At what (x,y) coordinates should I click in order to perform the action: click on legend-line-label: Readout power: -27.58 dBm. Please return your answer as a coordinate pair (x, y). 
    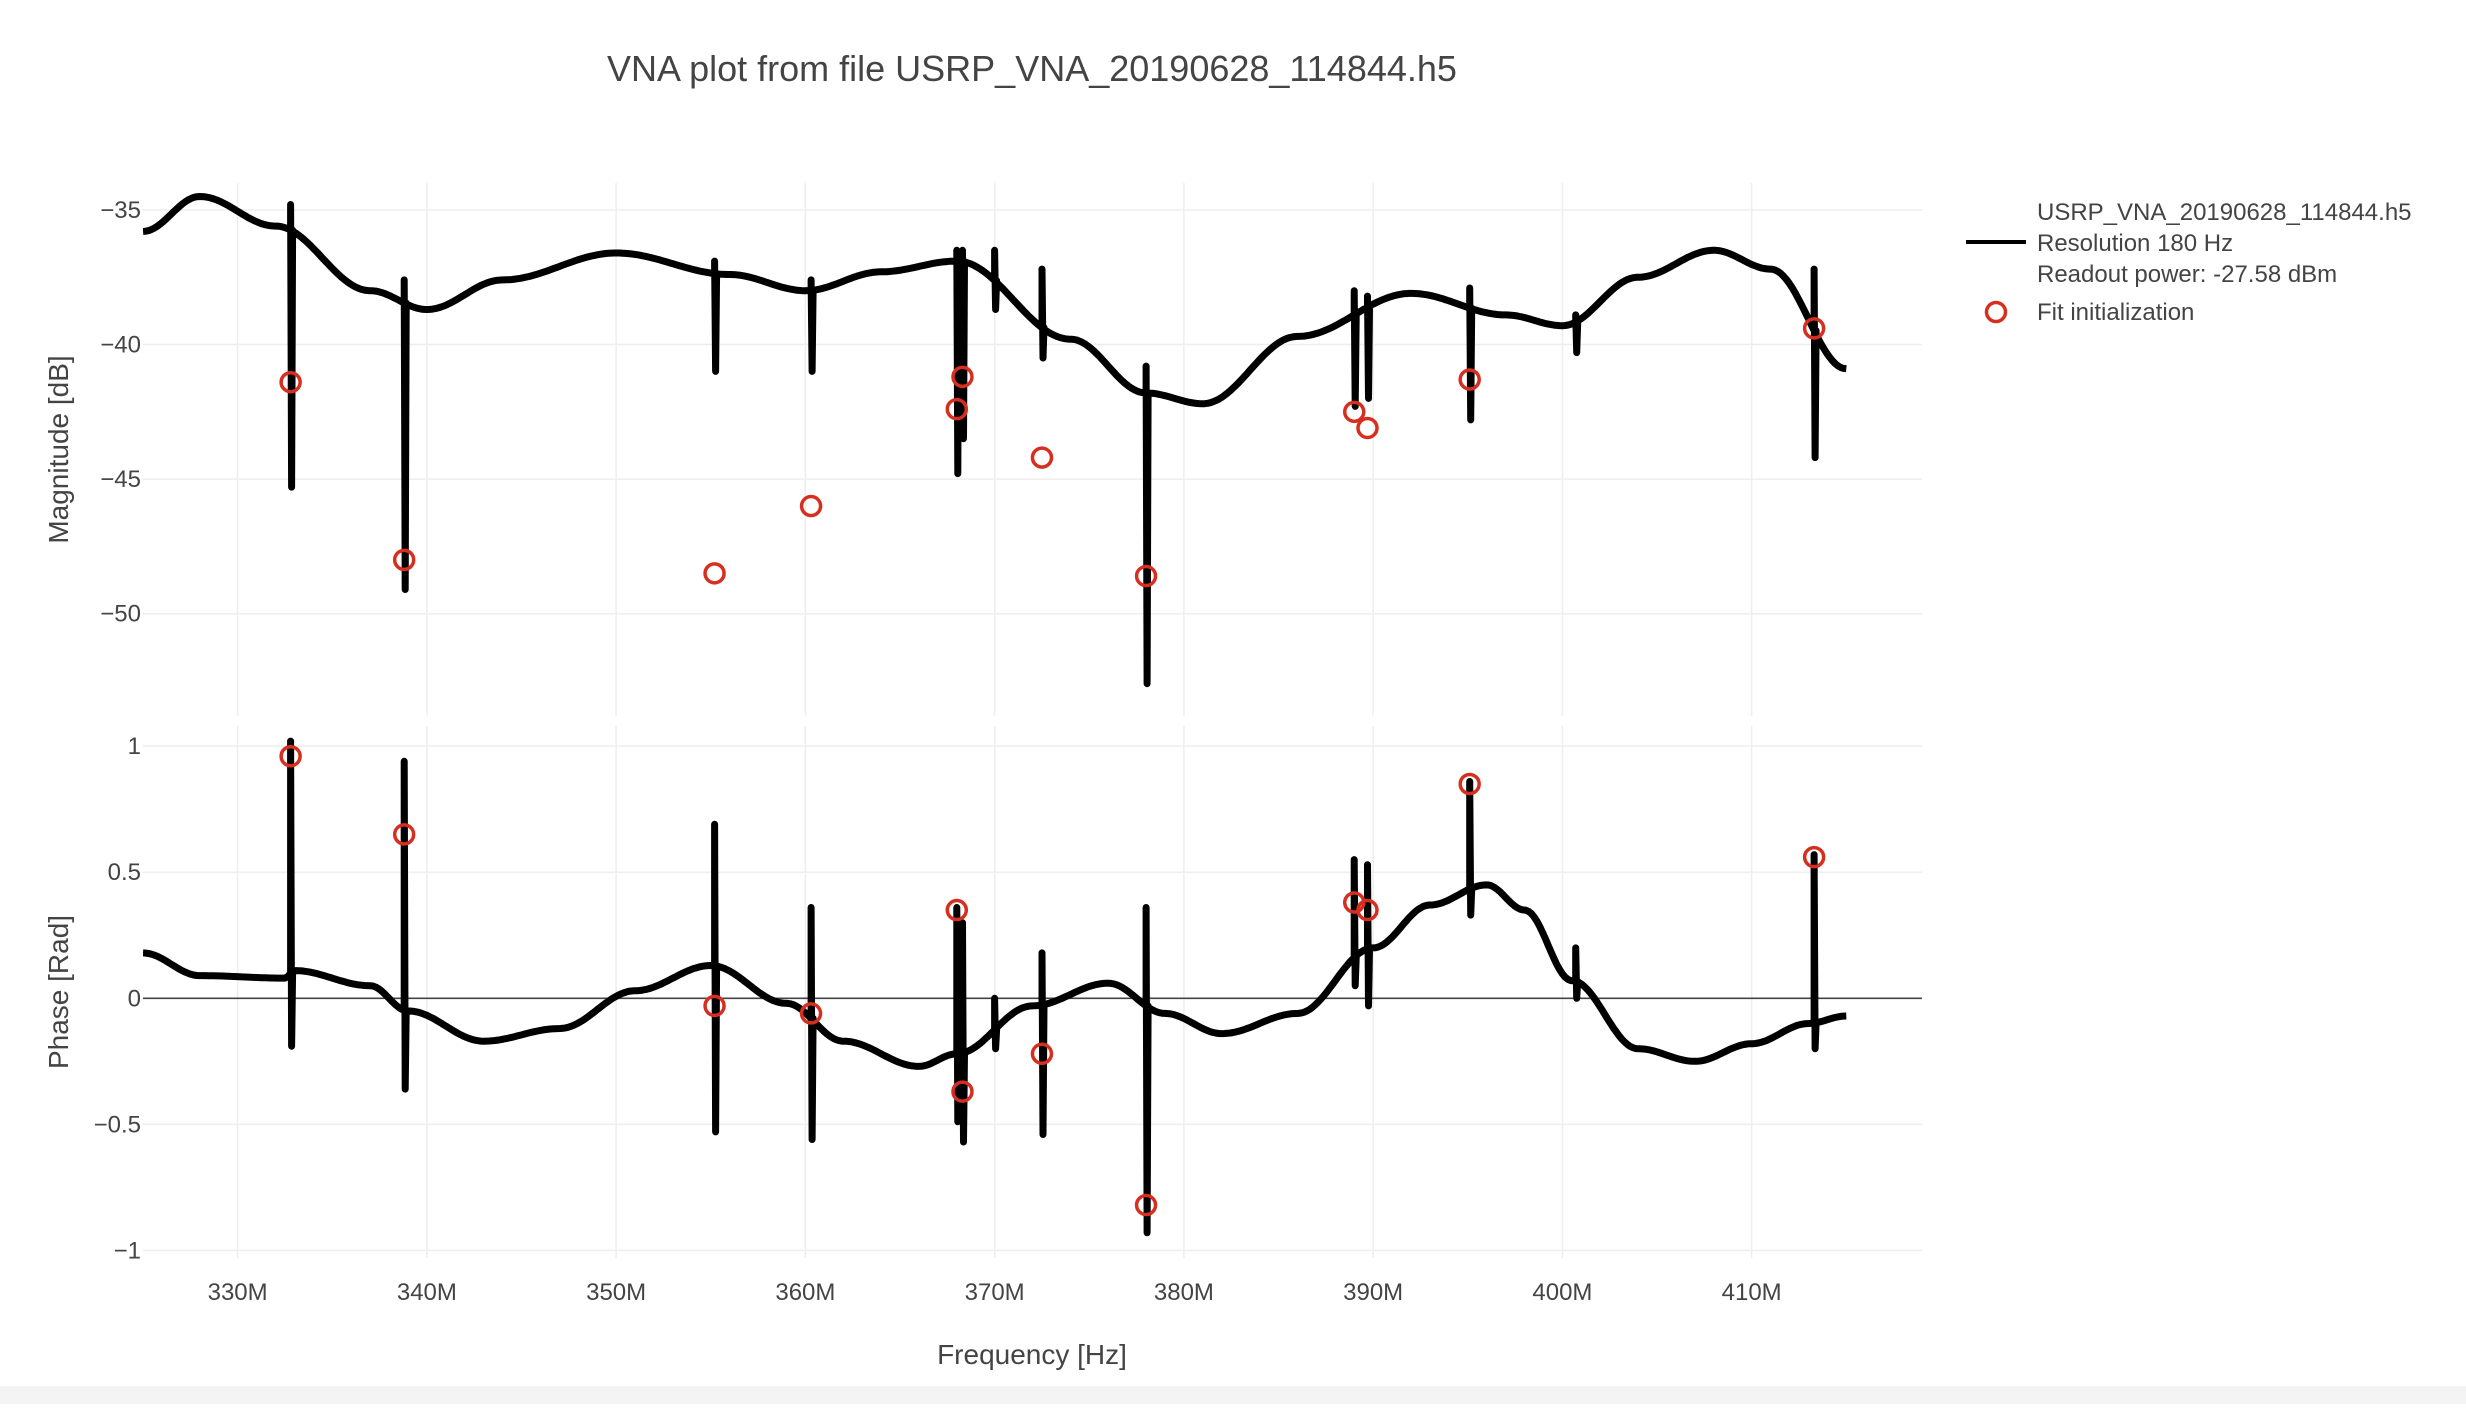
    Looking at the image, I should click on (2187, 274).